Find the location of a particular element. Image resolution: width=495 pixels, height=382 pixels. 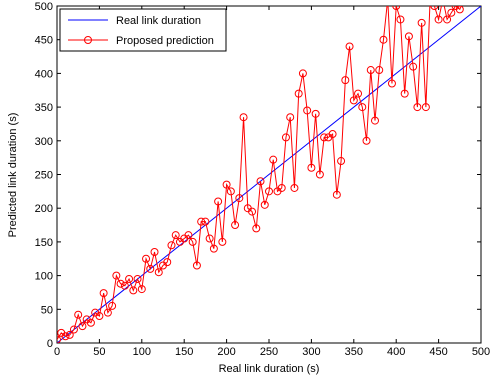

y-tick-label: 350 is located at coordinates (44, 108).